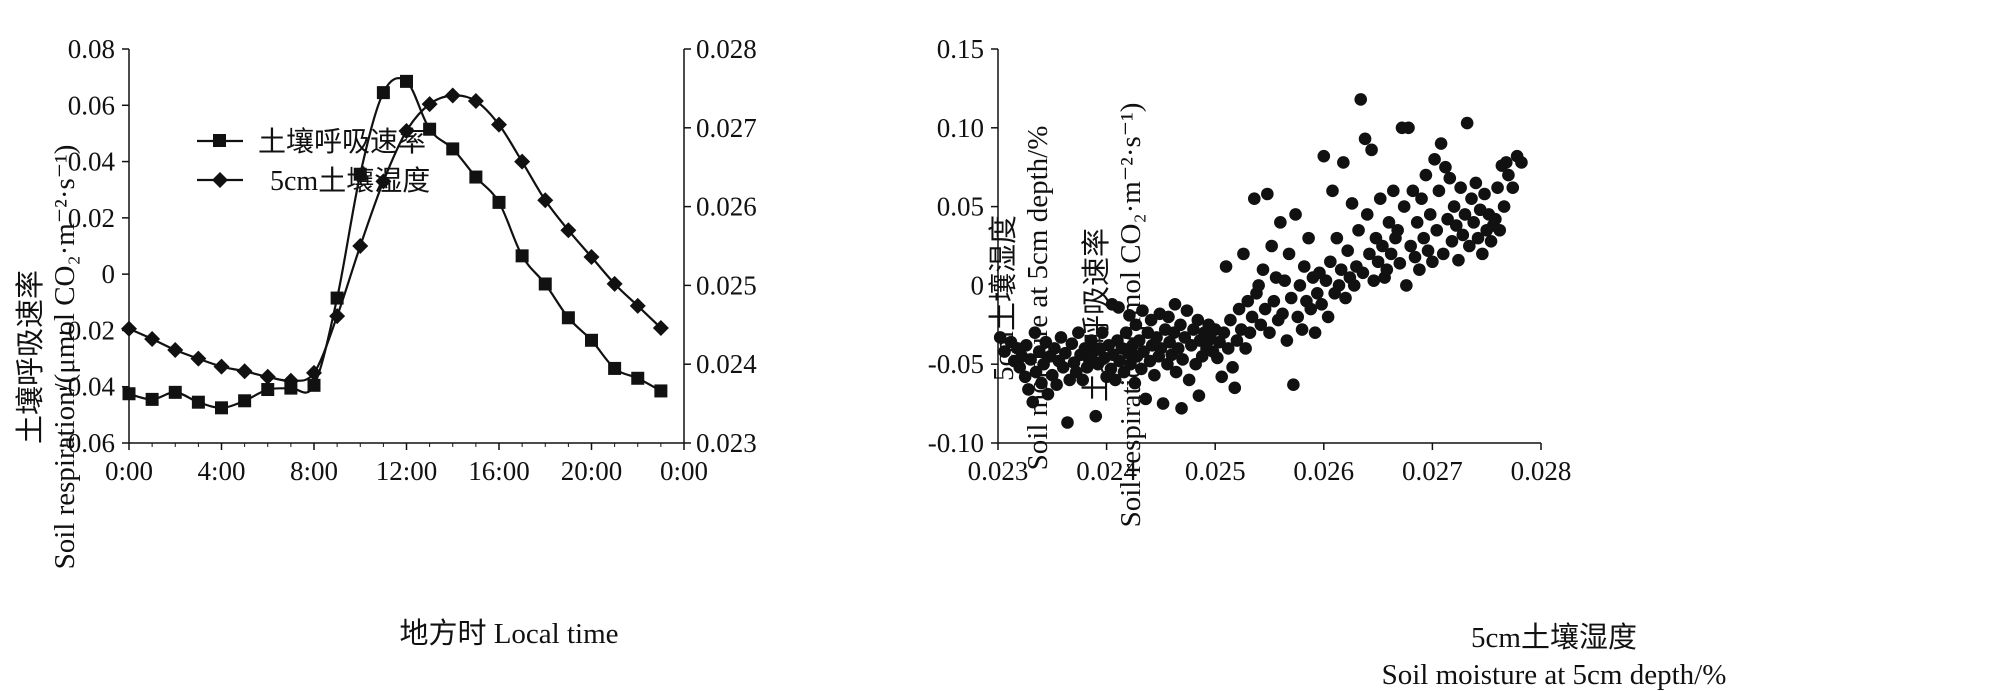 The height and width of the screenshot is (691, 1989). Describe the element at coordinates (395, 244) in the screenshot. I see `line-chart-markers` at that location.